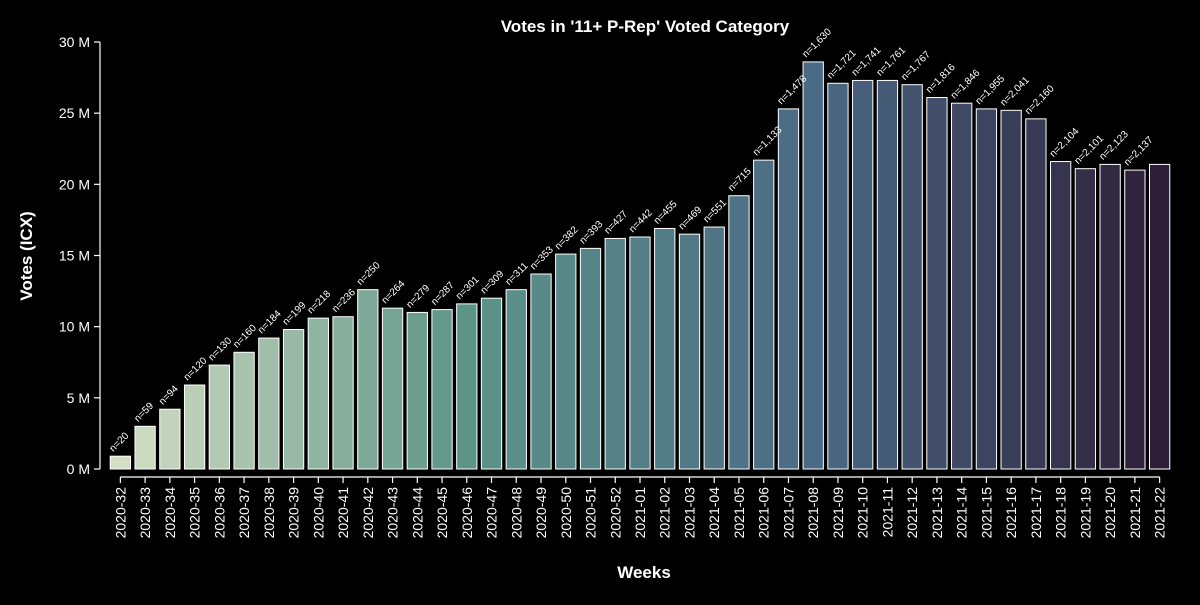  What do you see at coordinates (295, 314) in the screenshot?
I see `bar-count-label: n=199` at bounding box center [295, 314].